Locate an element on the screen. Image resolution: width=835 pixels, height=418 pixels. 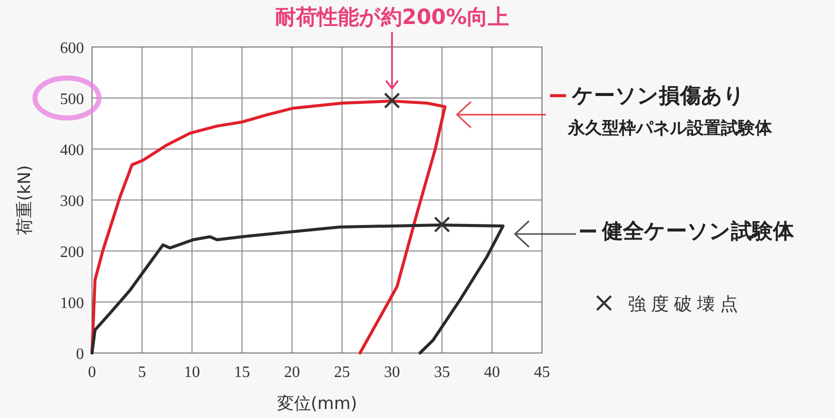
x-tick-label: 20 is located at coordinates (292, 372).